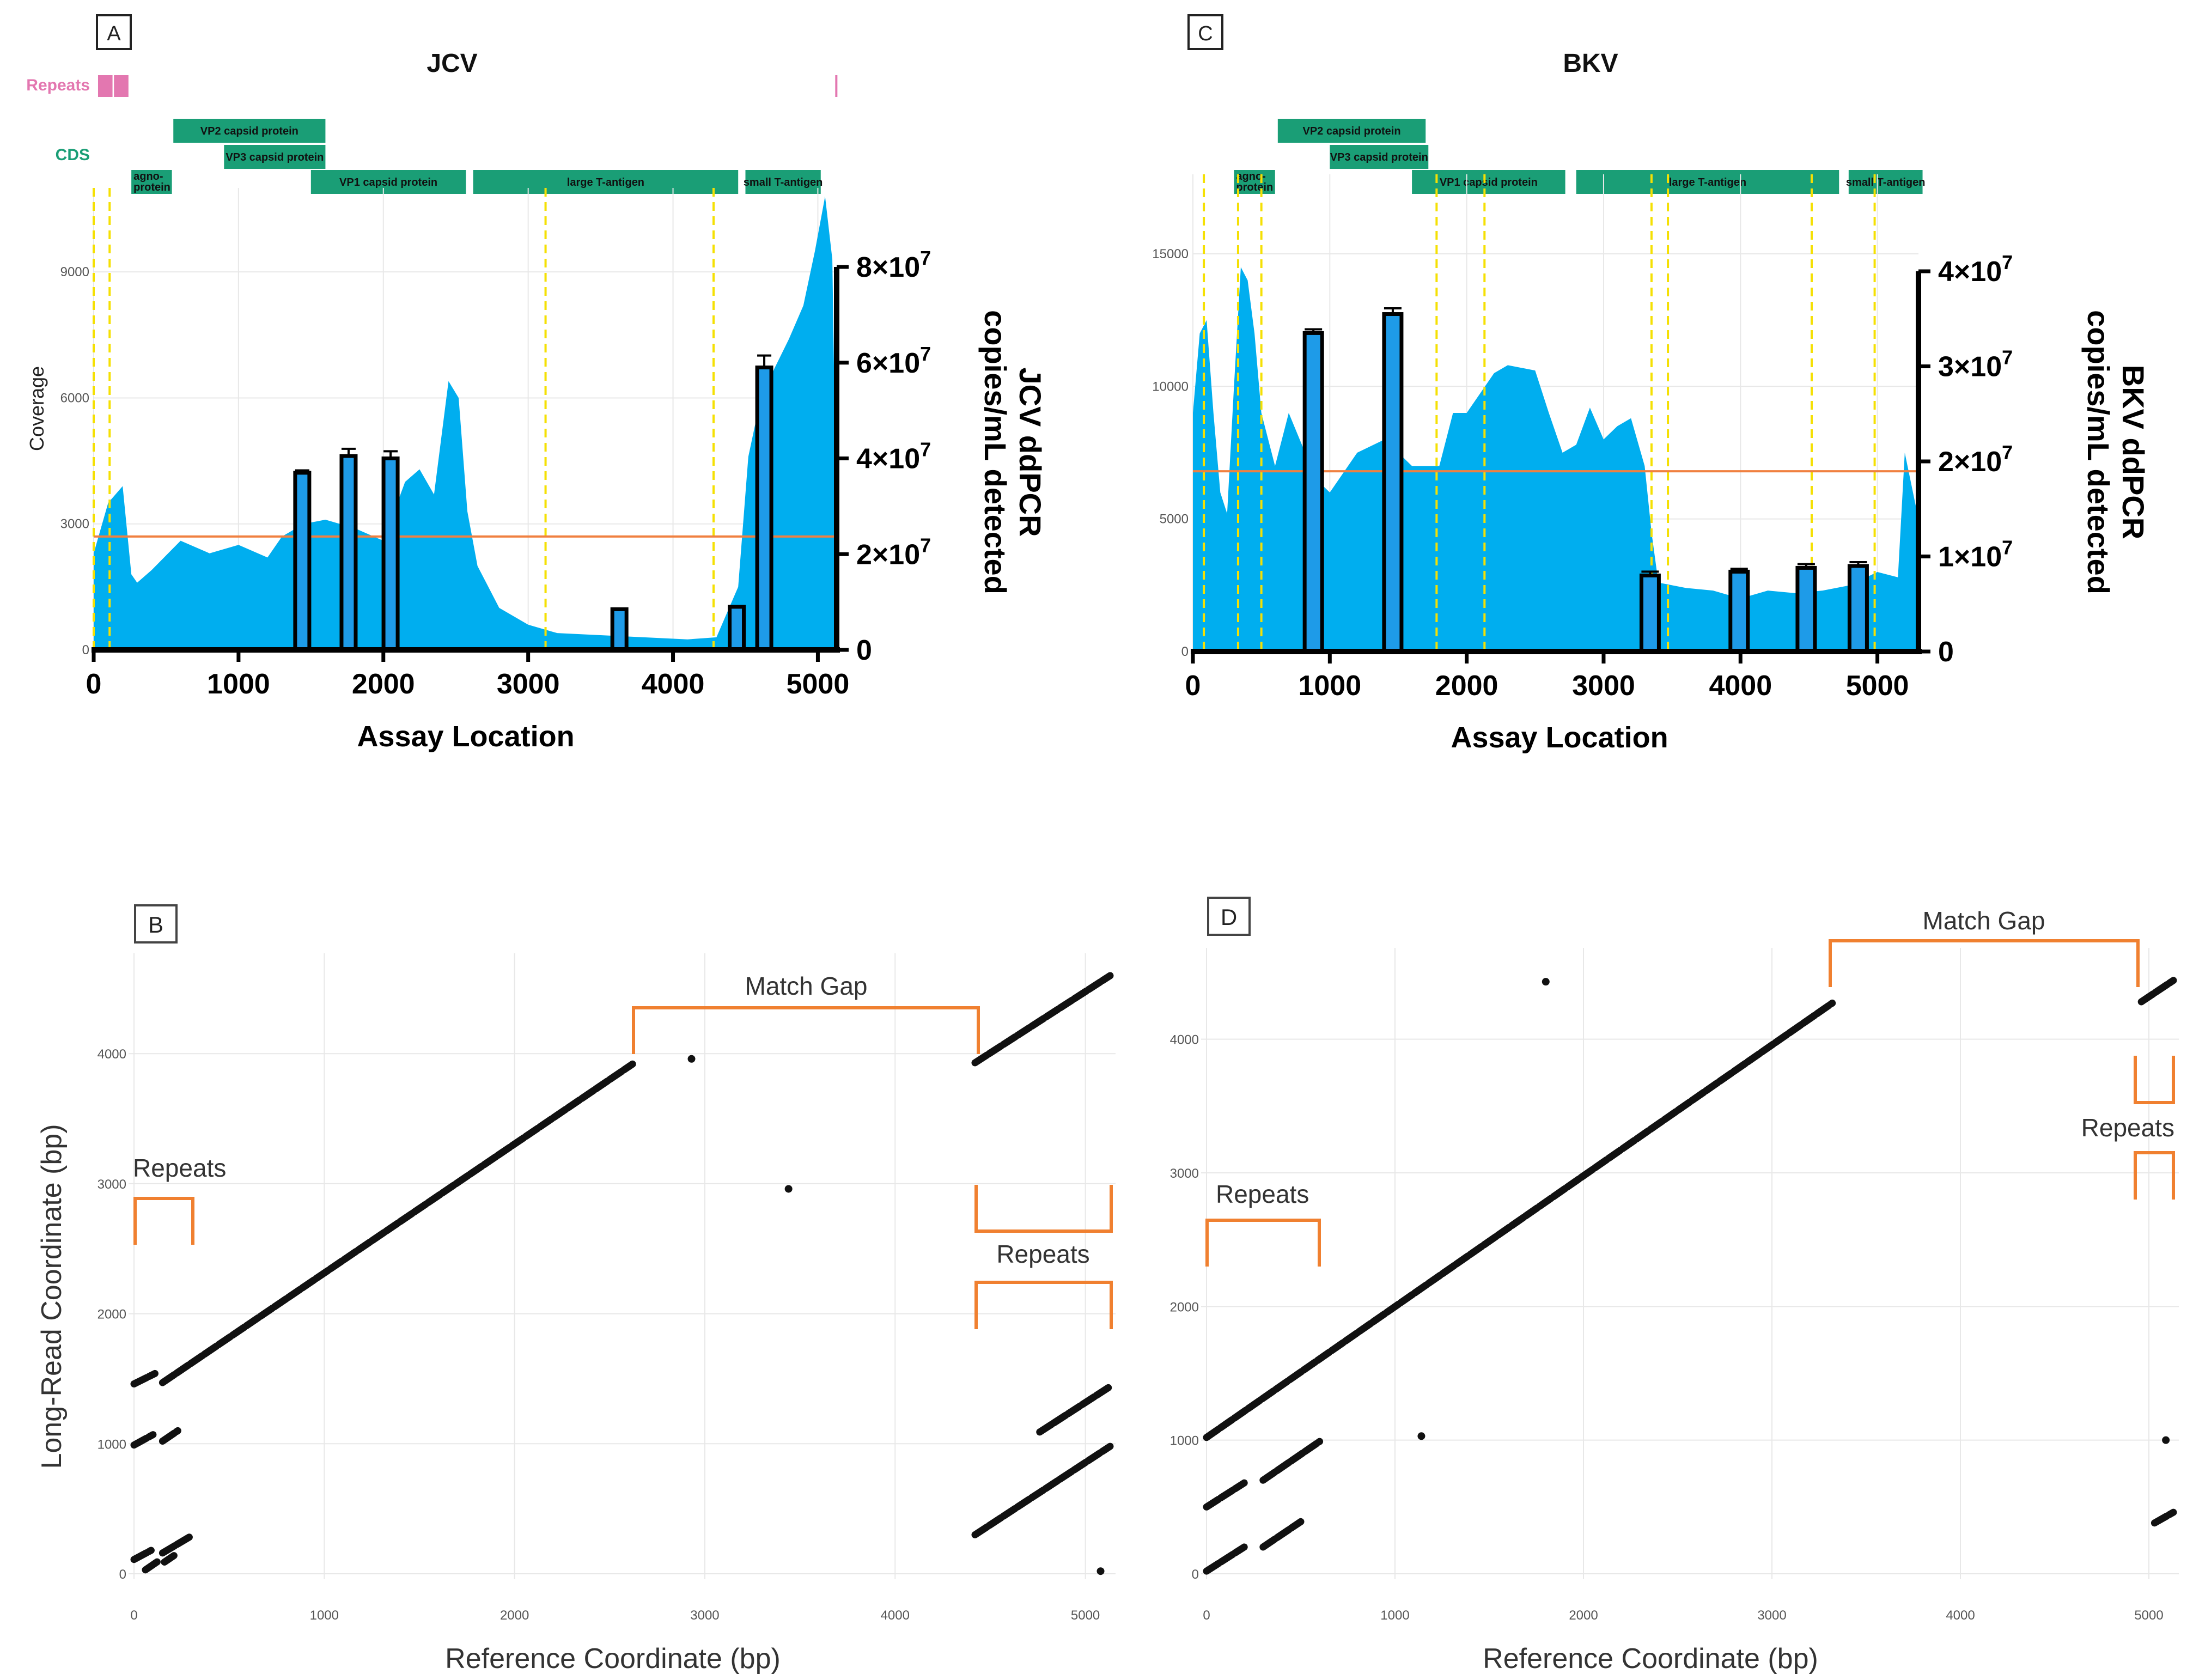  I want to click on y-left-tick-label: 0, so click(1185, 651).